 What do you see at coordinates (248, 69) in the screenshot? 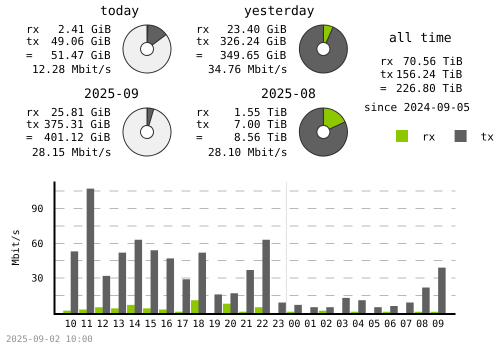
I see `text: 34.76 Mbit/s` at bounding box center [248, 69].